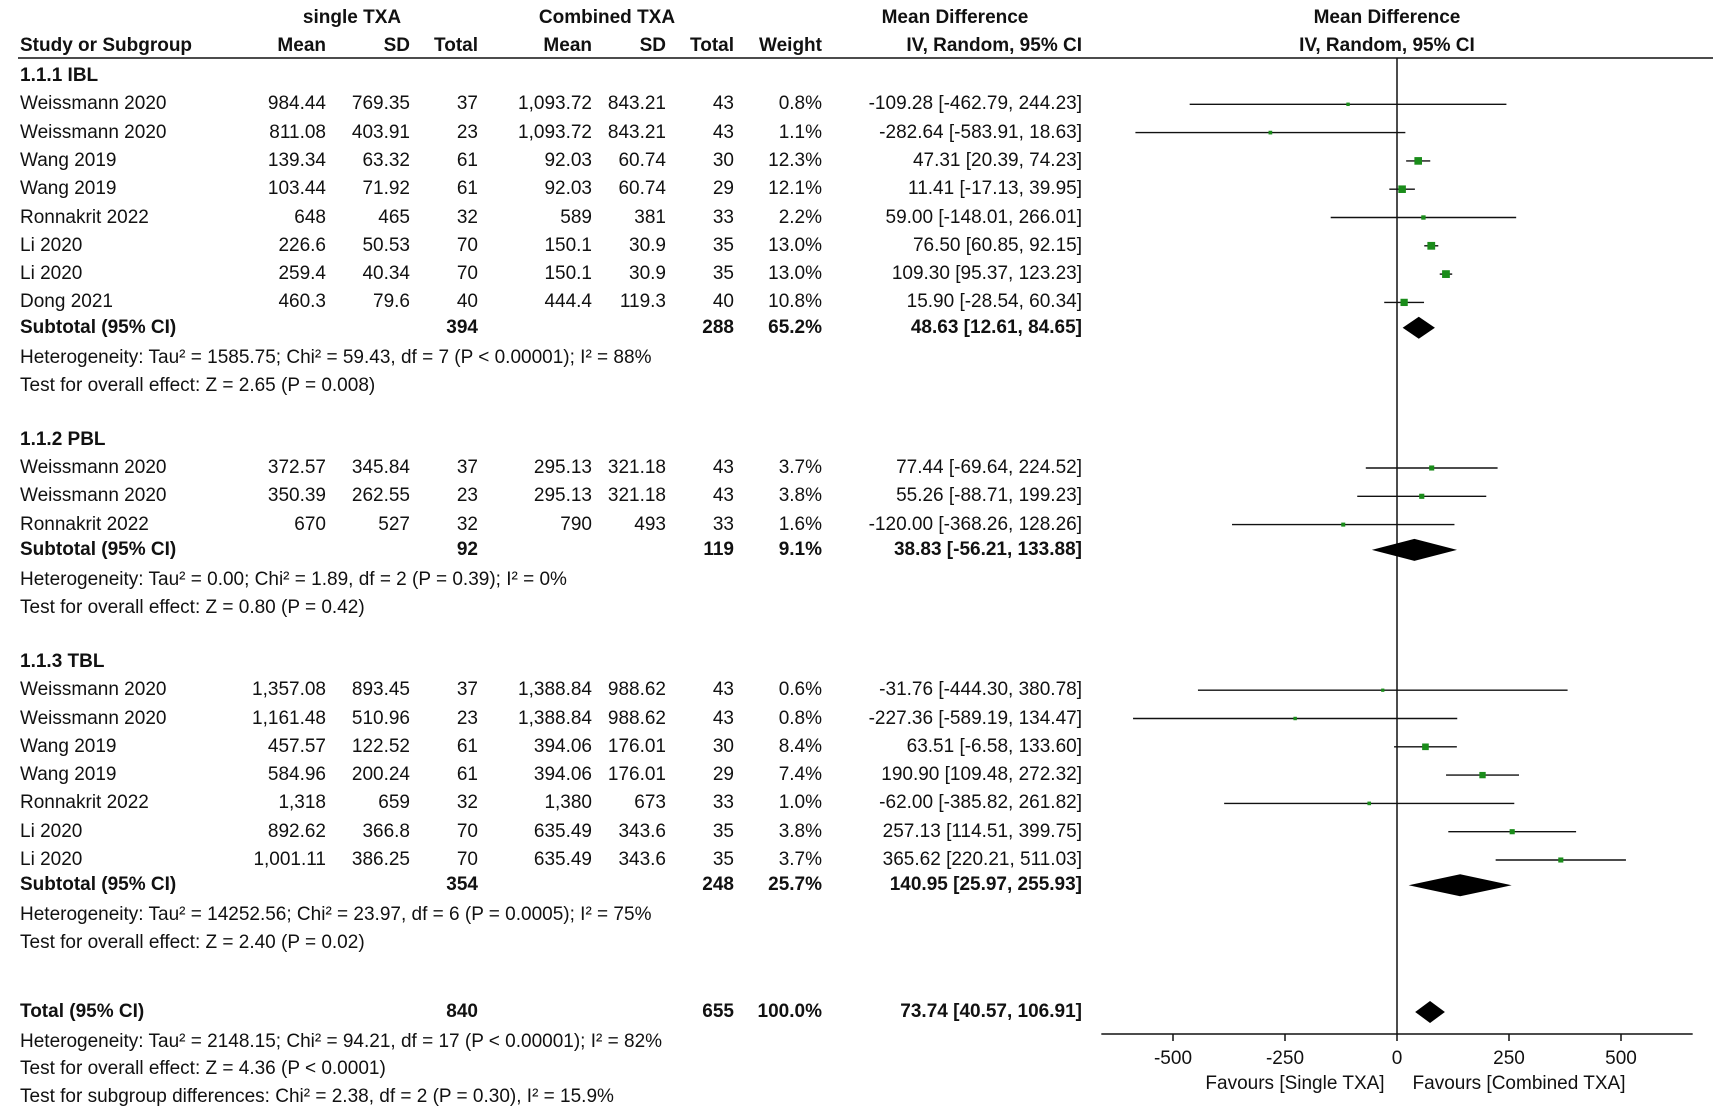 The image size is (1713, 1109). I want to click on sd1: 366.8, so click(386, 831).